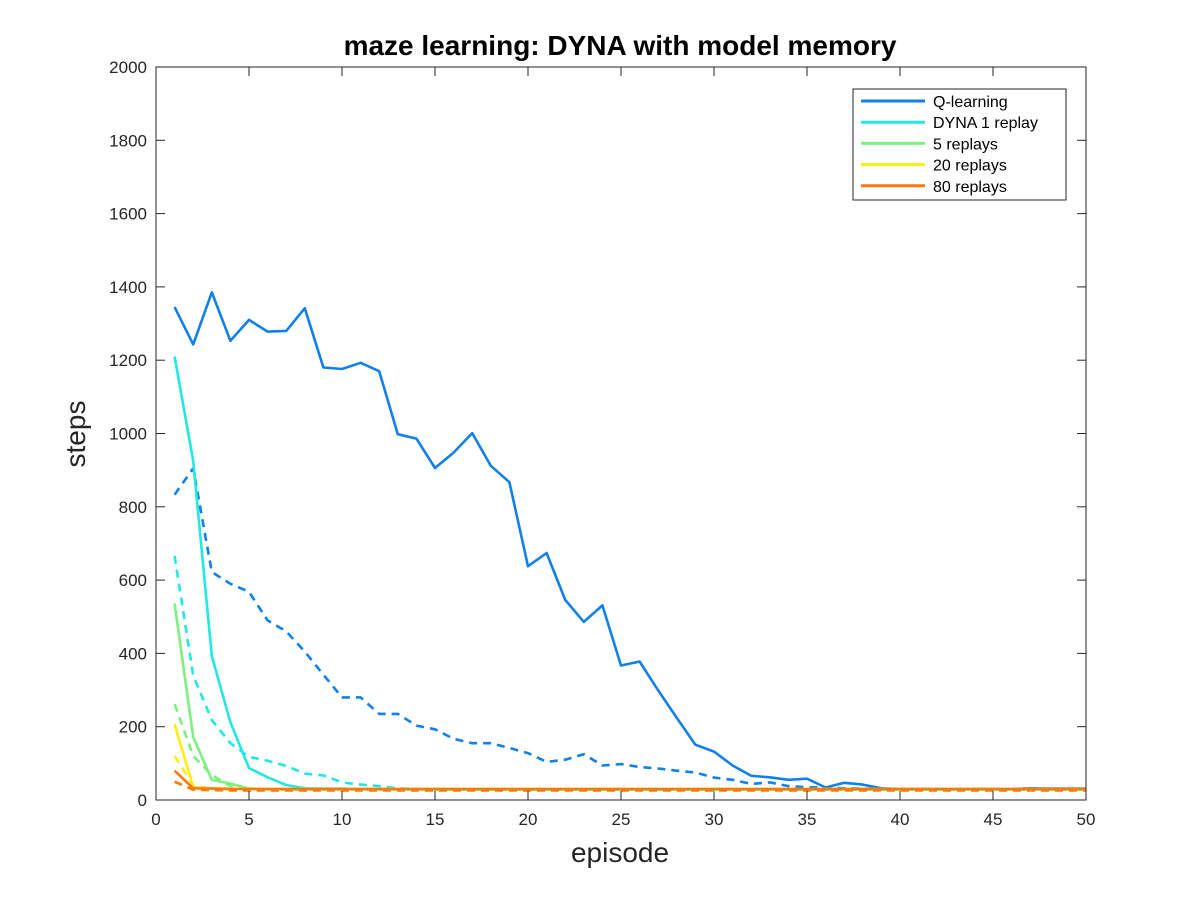 The height and width of the screenshot is (900, 1200). I want to click on x-tick-label: 40, so click(900, 819).